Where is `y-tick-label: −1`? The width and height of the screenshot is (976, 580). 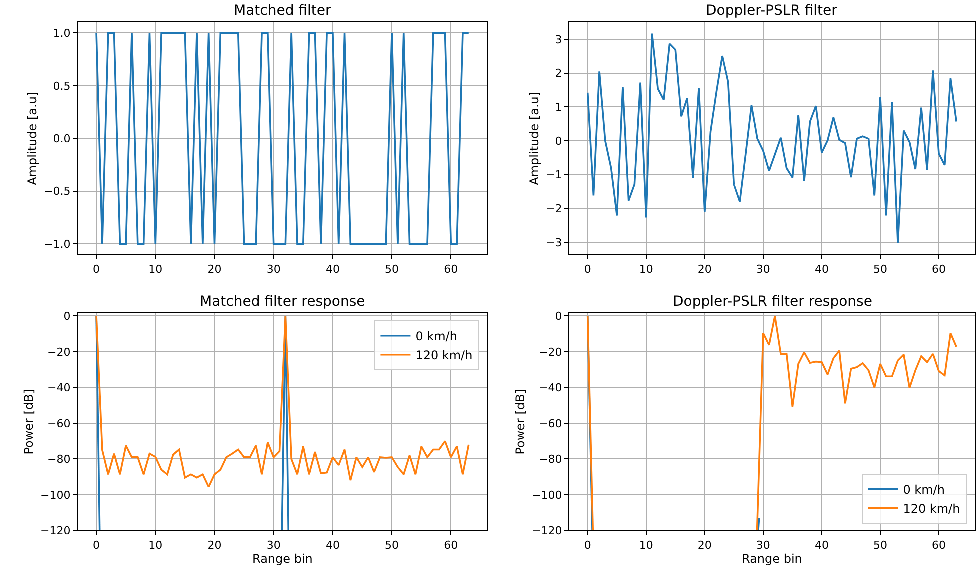
y-tick-label: −1 is located at coordinates (554, 175).